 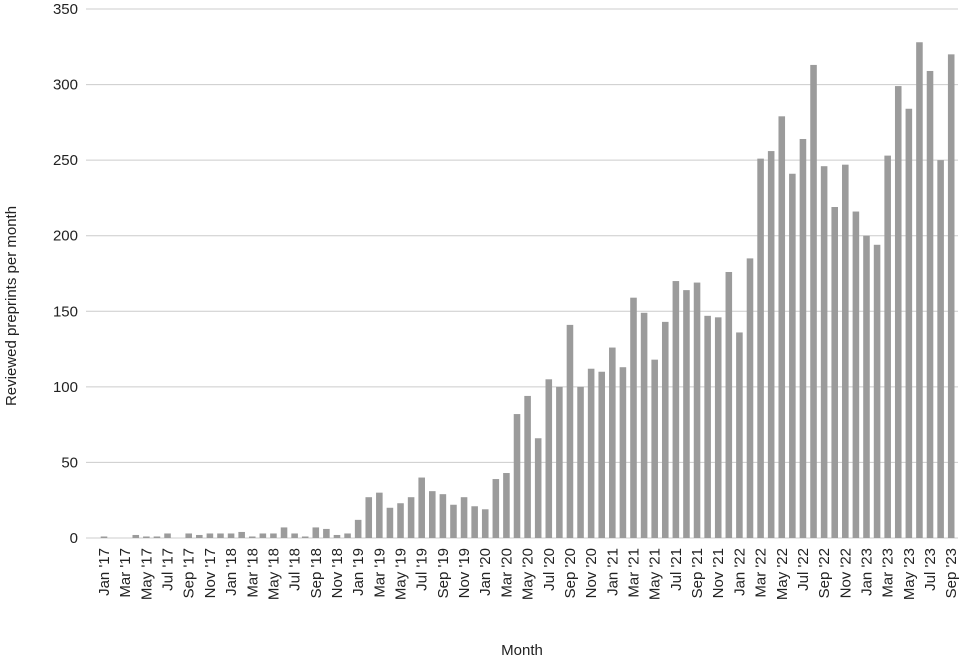 I want to click on x-tick-label: Mar '23, so click(x=888, y=573).